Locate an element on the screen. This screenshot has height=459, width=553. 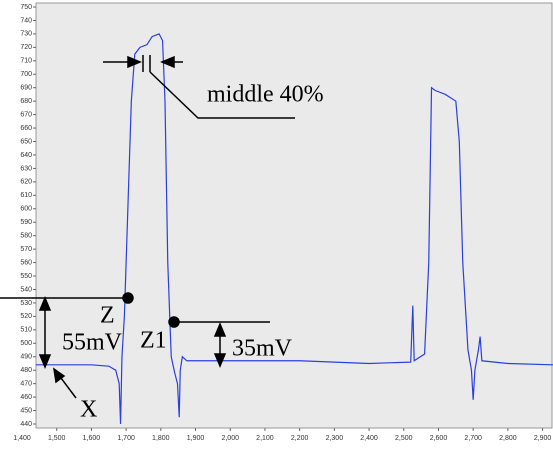
y-tick-label: 520 is located at coordinates (26, 316).